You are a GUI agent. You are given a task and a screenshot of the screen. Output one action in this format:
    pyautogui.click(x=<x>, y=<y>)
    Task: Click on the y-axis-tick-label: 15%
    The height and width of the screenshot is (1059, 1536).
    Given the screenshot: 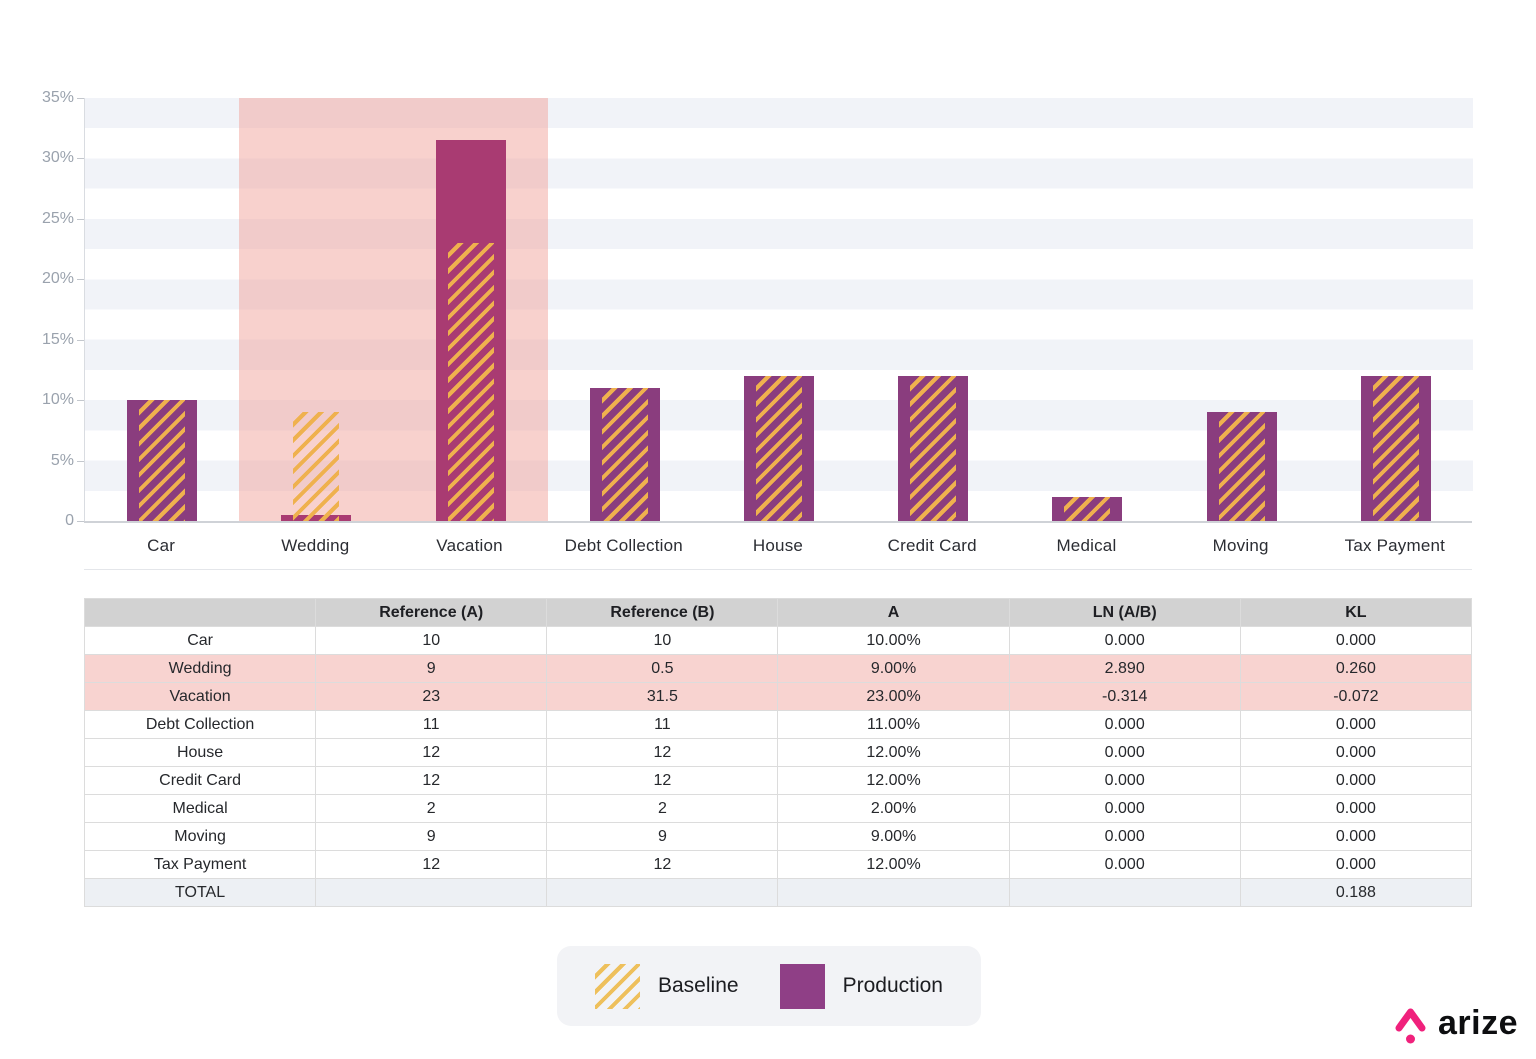 What is the action you would take?
    pyautogui.click(x=57, y=339)
    